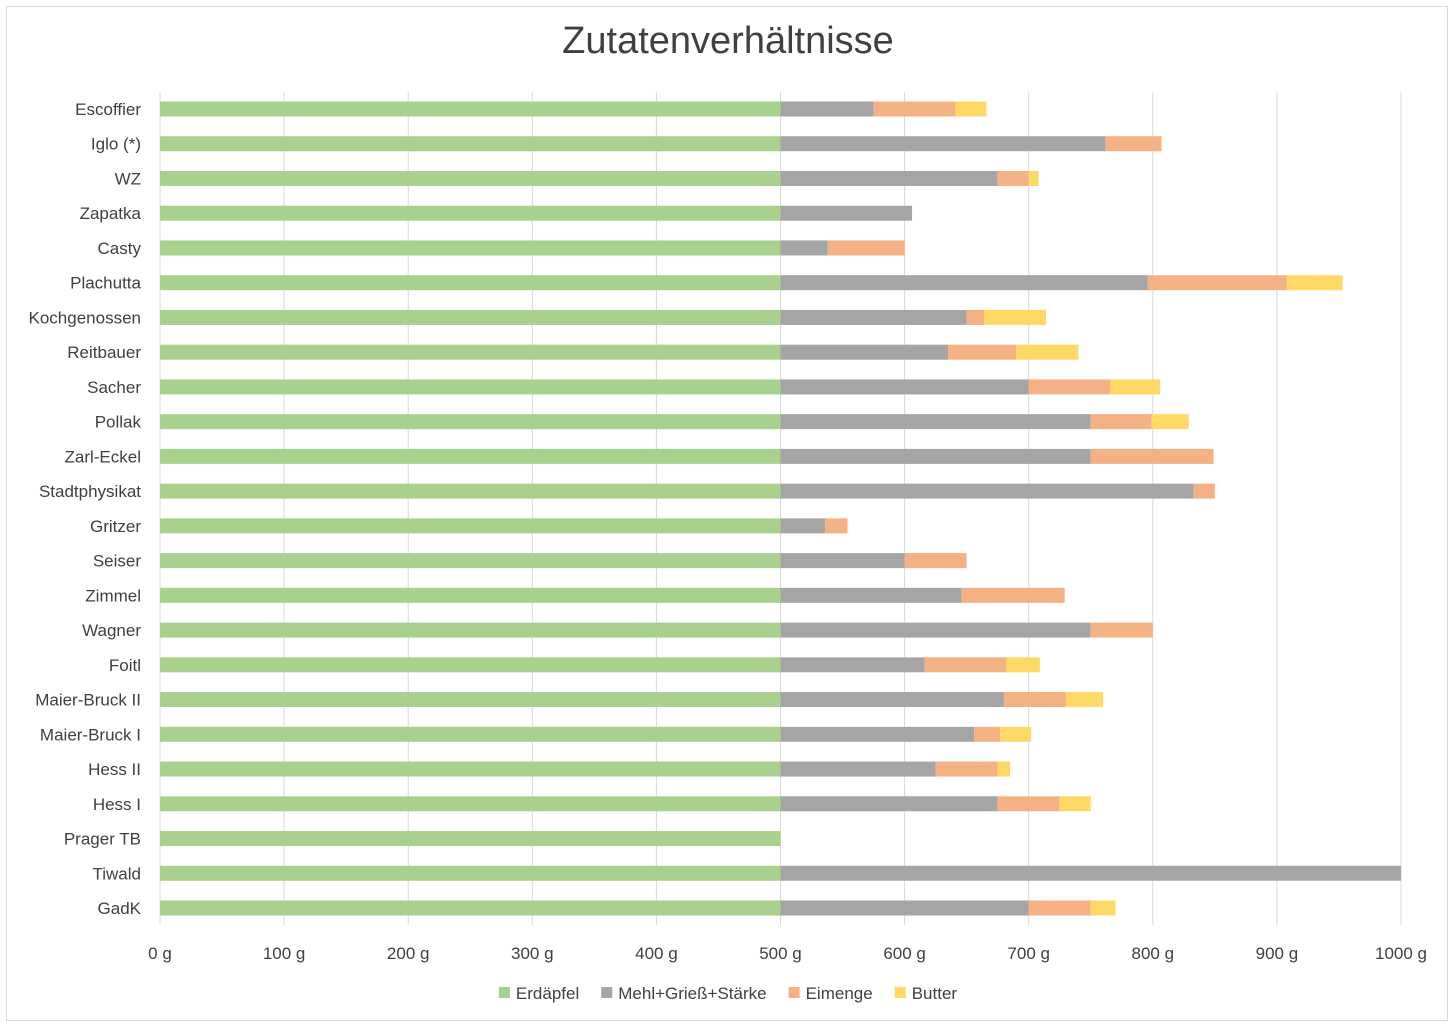 The image size is (1456, 1029). What do you see at coordinates (839, 993) in the screenshot?
I see `legend-label: Eimenge` at bounding box center [839, 993].